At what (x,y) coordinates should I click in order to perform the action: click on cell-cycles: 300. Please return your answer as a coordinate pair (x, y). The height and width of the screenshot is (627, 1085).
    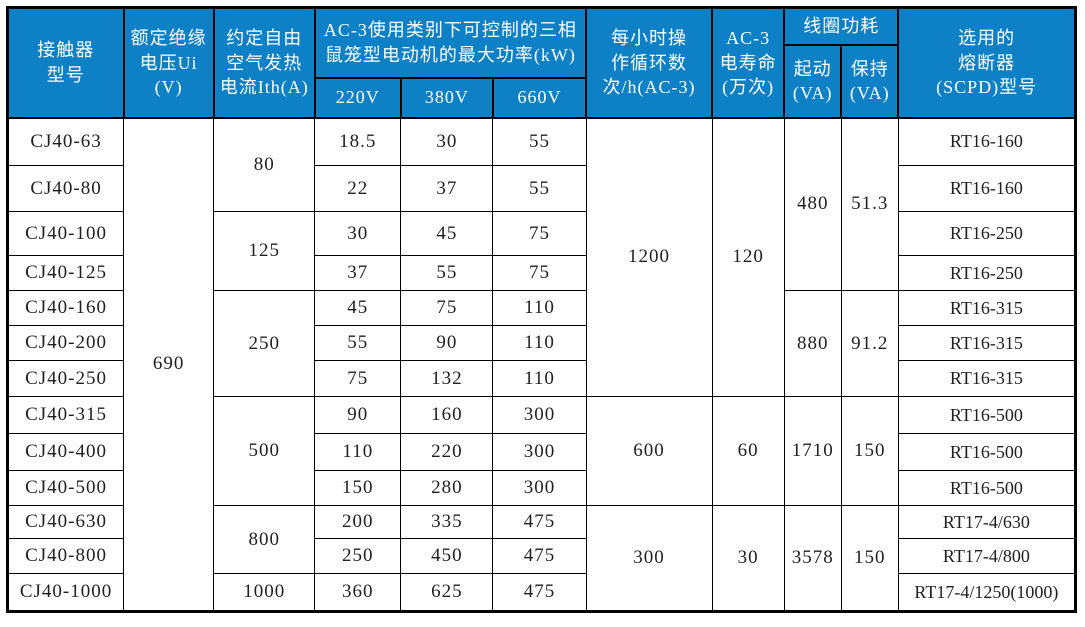
    Looking at the image, I should click on (649, 558).